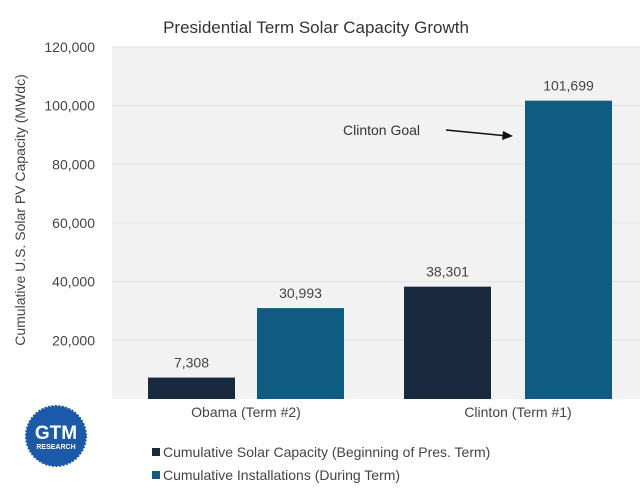  I want to click on y-tick-label: 60,000, so click(73, 223).